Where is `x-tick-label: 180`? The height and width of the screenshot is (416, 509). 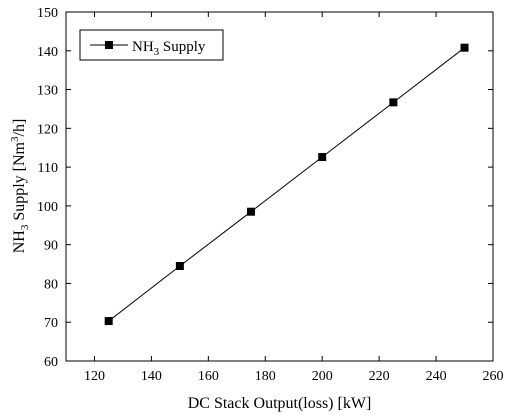 x-tick-label: 180 is located at coordinates (265, 376).